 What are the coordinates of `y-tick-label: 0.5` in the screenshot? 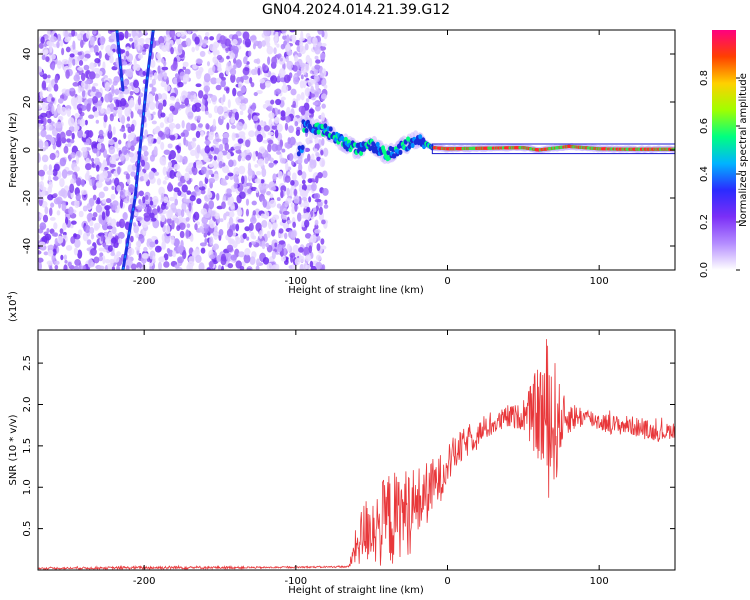 It's located at (27, 529).